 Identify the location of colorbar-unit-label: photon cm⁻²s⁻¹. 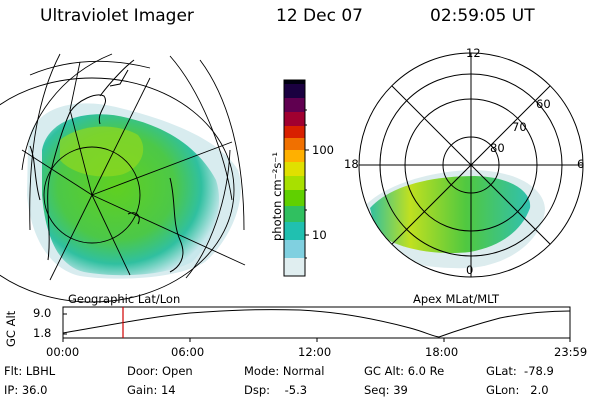
(277, 196).